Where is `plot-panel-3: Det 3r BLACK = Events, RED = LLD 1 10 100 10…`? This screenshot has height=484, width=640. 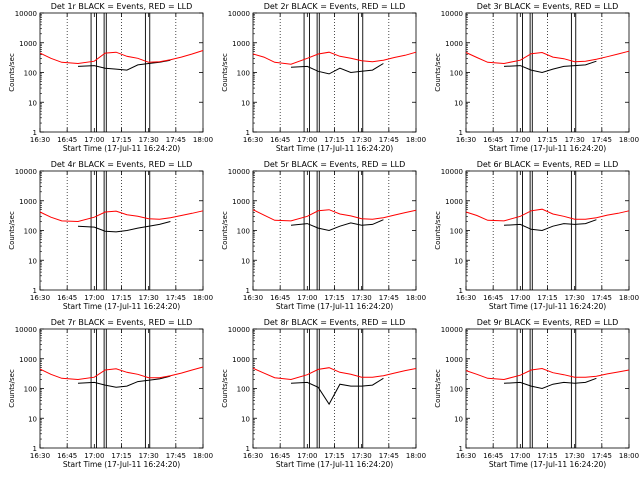
plot-panel-3: Det 3r BLACK = Events, RED = LLD 1 10 100 10… is located at coordinates (536, 77).